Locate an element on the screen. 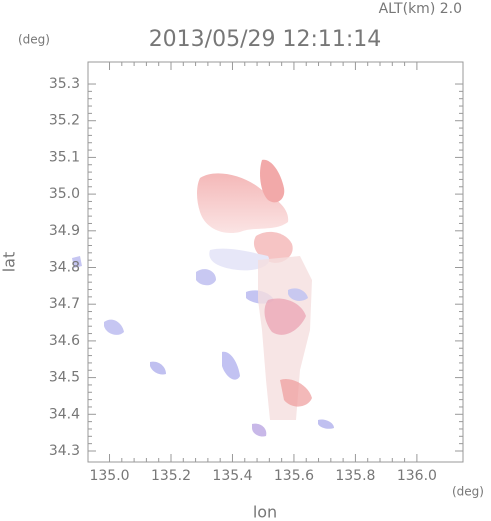 The height and width of the screenshot is (521, 491). y-tick-label: 34.6 is located at coordinates (64, 341).